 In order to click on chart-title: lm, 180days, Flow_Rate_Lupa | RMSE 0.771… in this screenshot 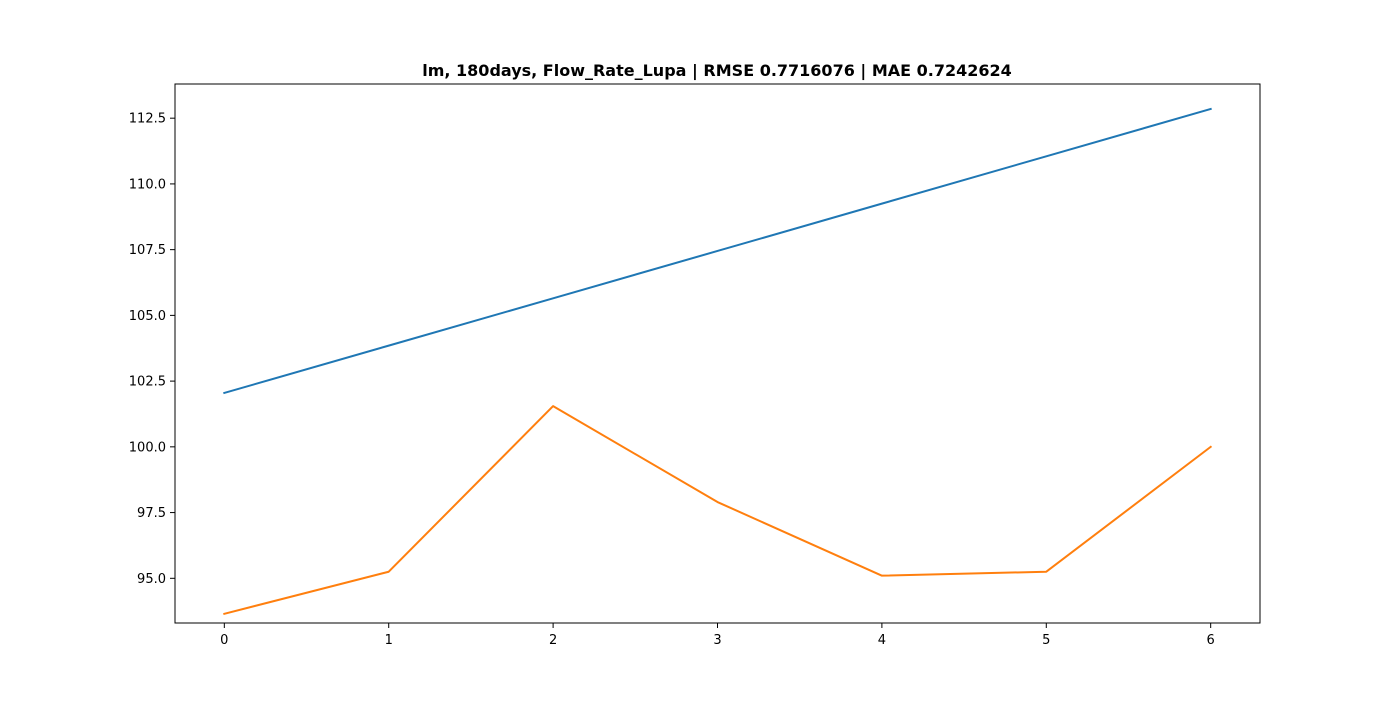, I will do `click(717, 71)`.